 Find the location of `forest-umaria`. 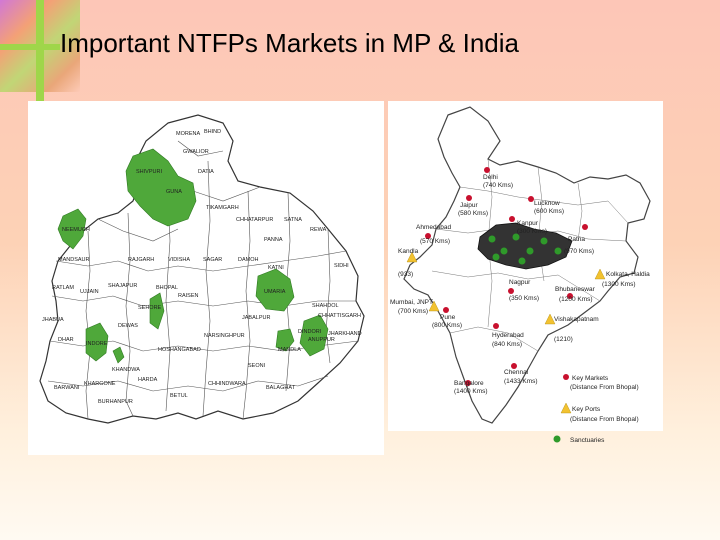

forest-umaria is located at coordinates (275, 290).